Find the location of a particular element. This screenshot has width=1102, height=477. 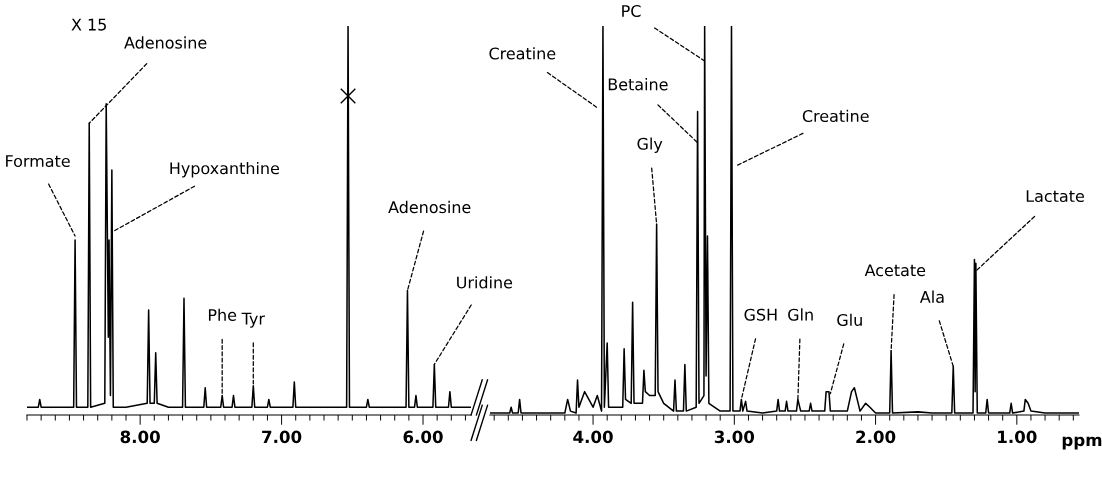

annotation: Acetate is located at coordinates (895, 270).